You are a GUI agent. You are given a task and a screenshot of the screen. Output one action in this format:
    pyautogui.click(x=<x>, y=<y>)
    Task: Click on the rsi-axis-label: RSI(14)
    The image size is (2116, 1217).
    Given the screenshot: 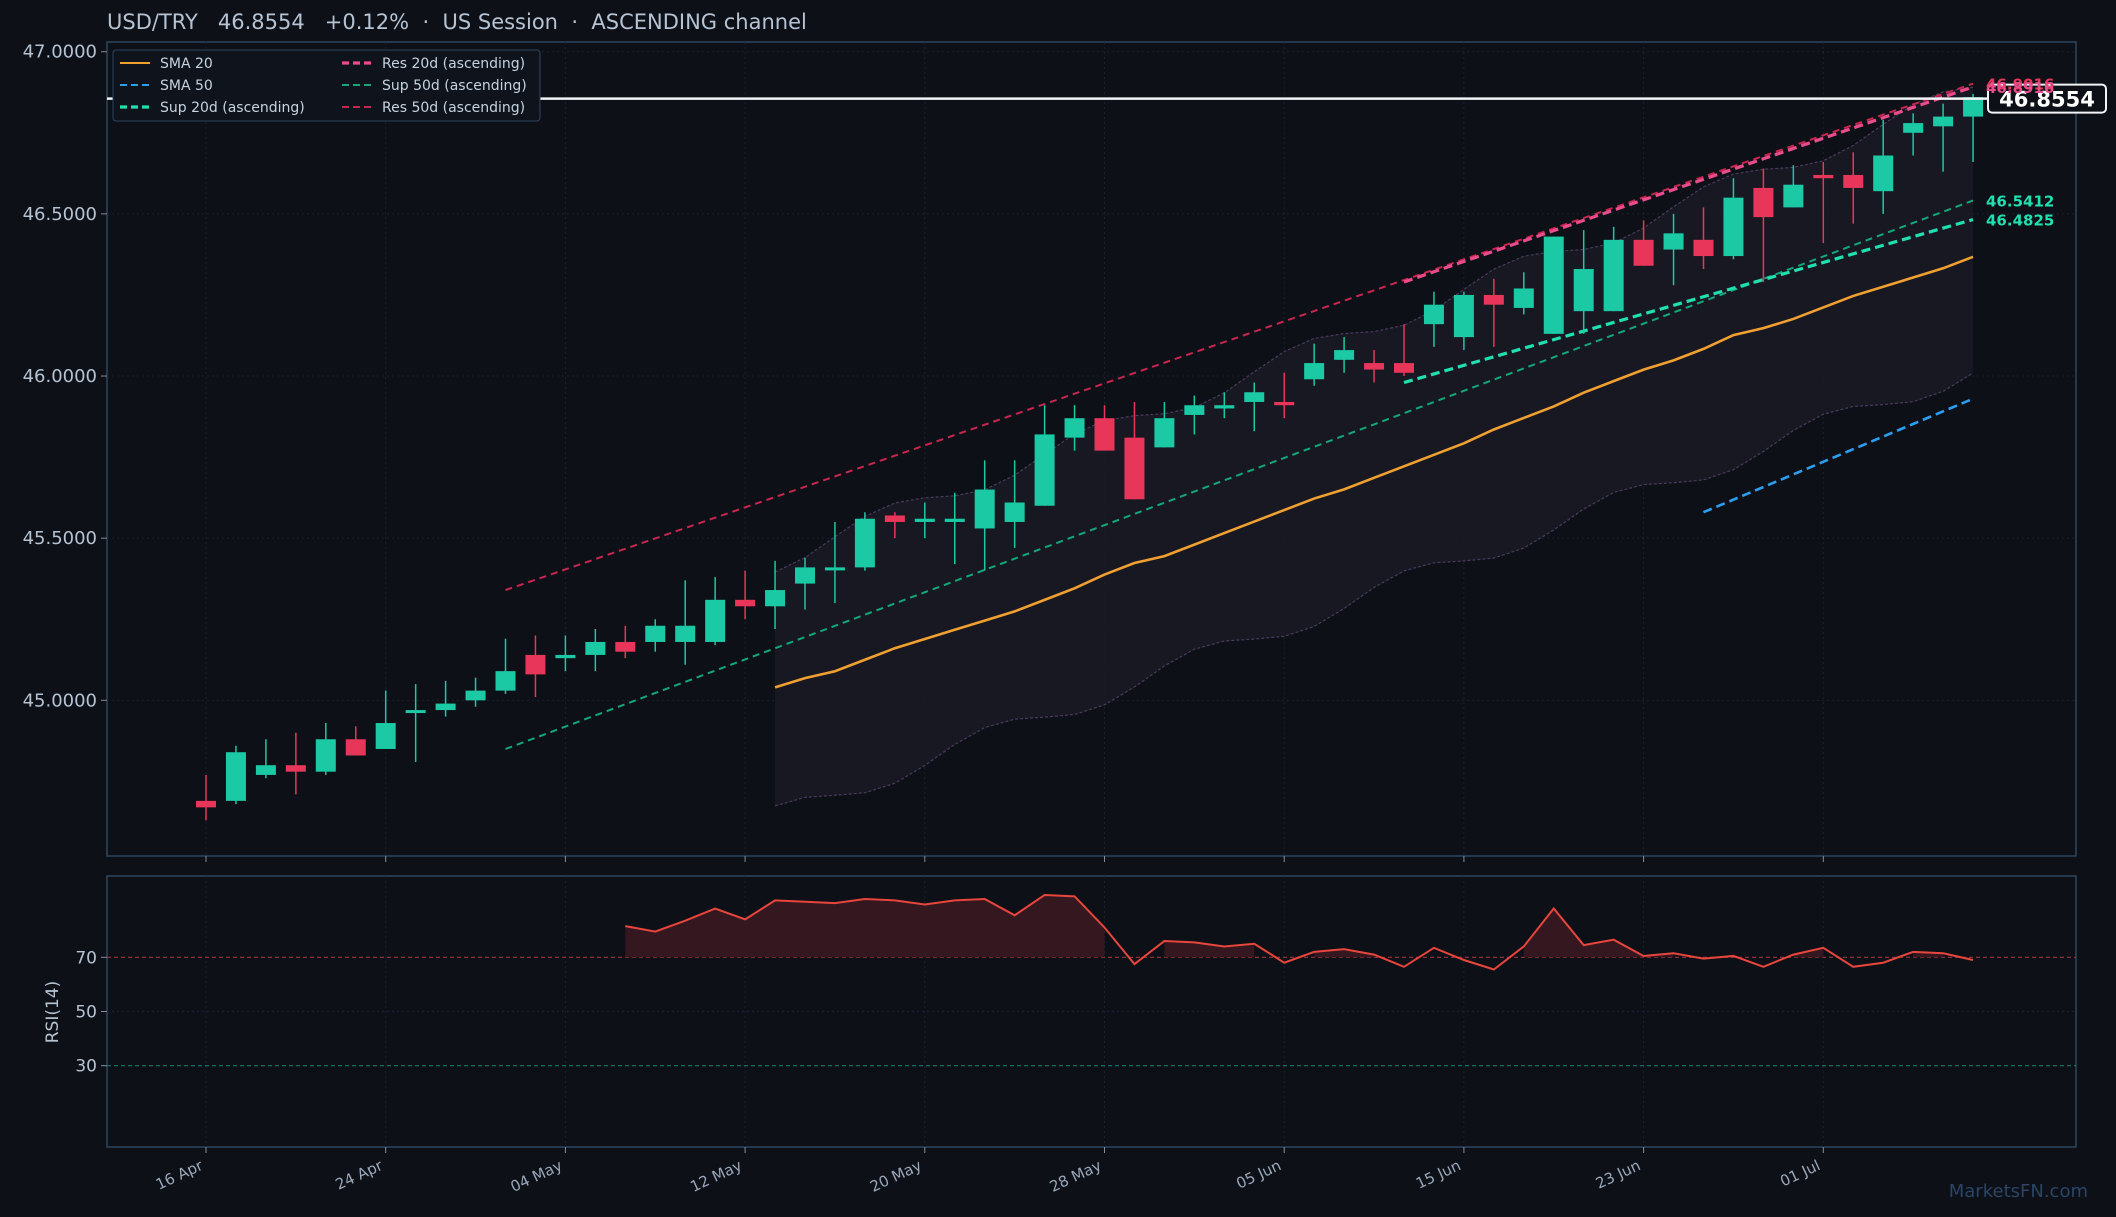 What is the action you would take?
    pyautogui.click(x=53, y=1012)
    